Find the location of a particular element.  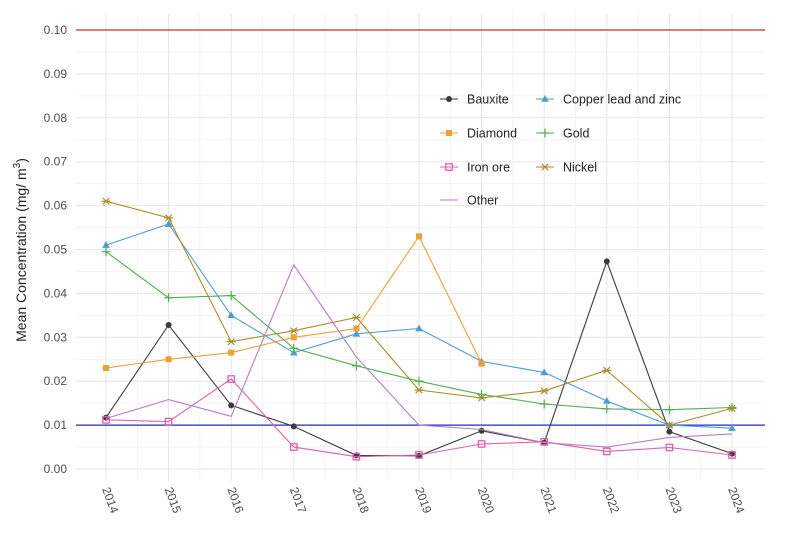

y-tick-label: 0.10 is located at coordinates (56, 30).